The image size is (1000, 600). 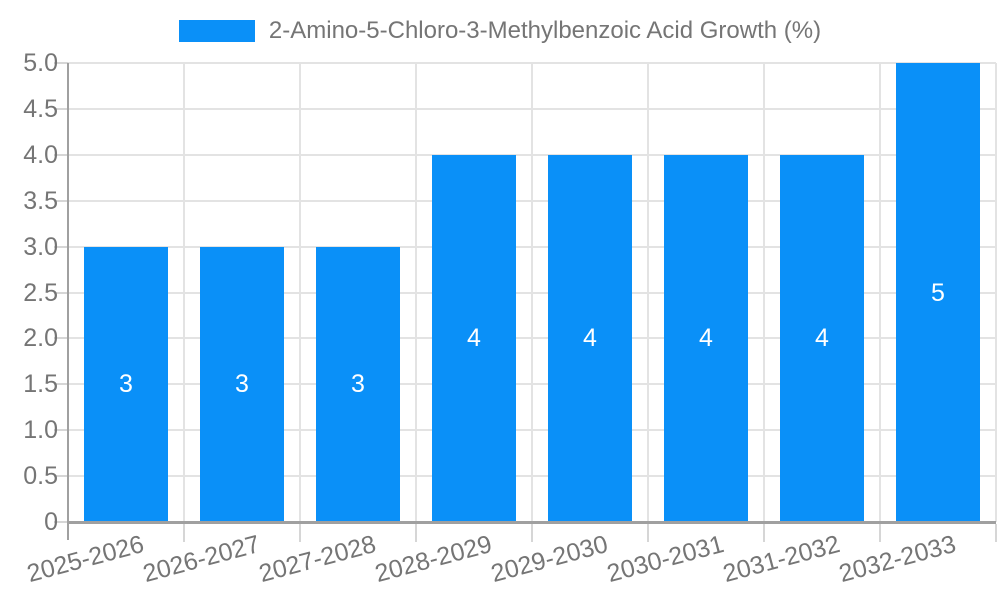 What do you see at coordinates (40, 476) in the screenshot?
I see `y-axis-label: 0.5` at bounding box center [40, 476].